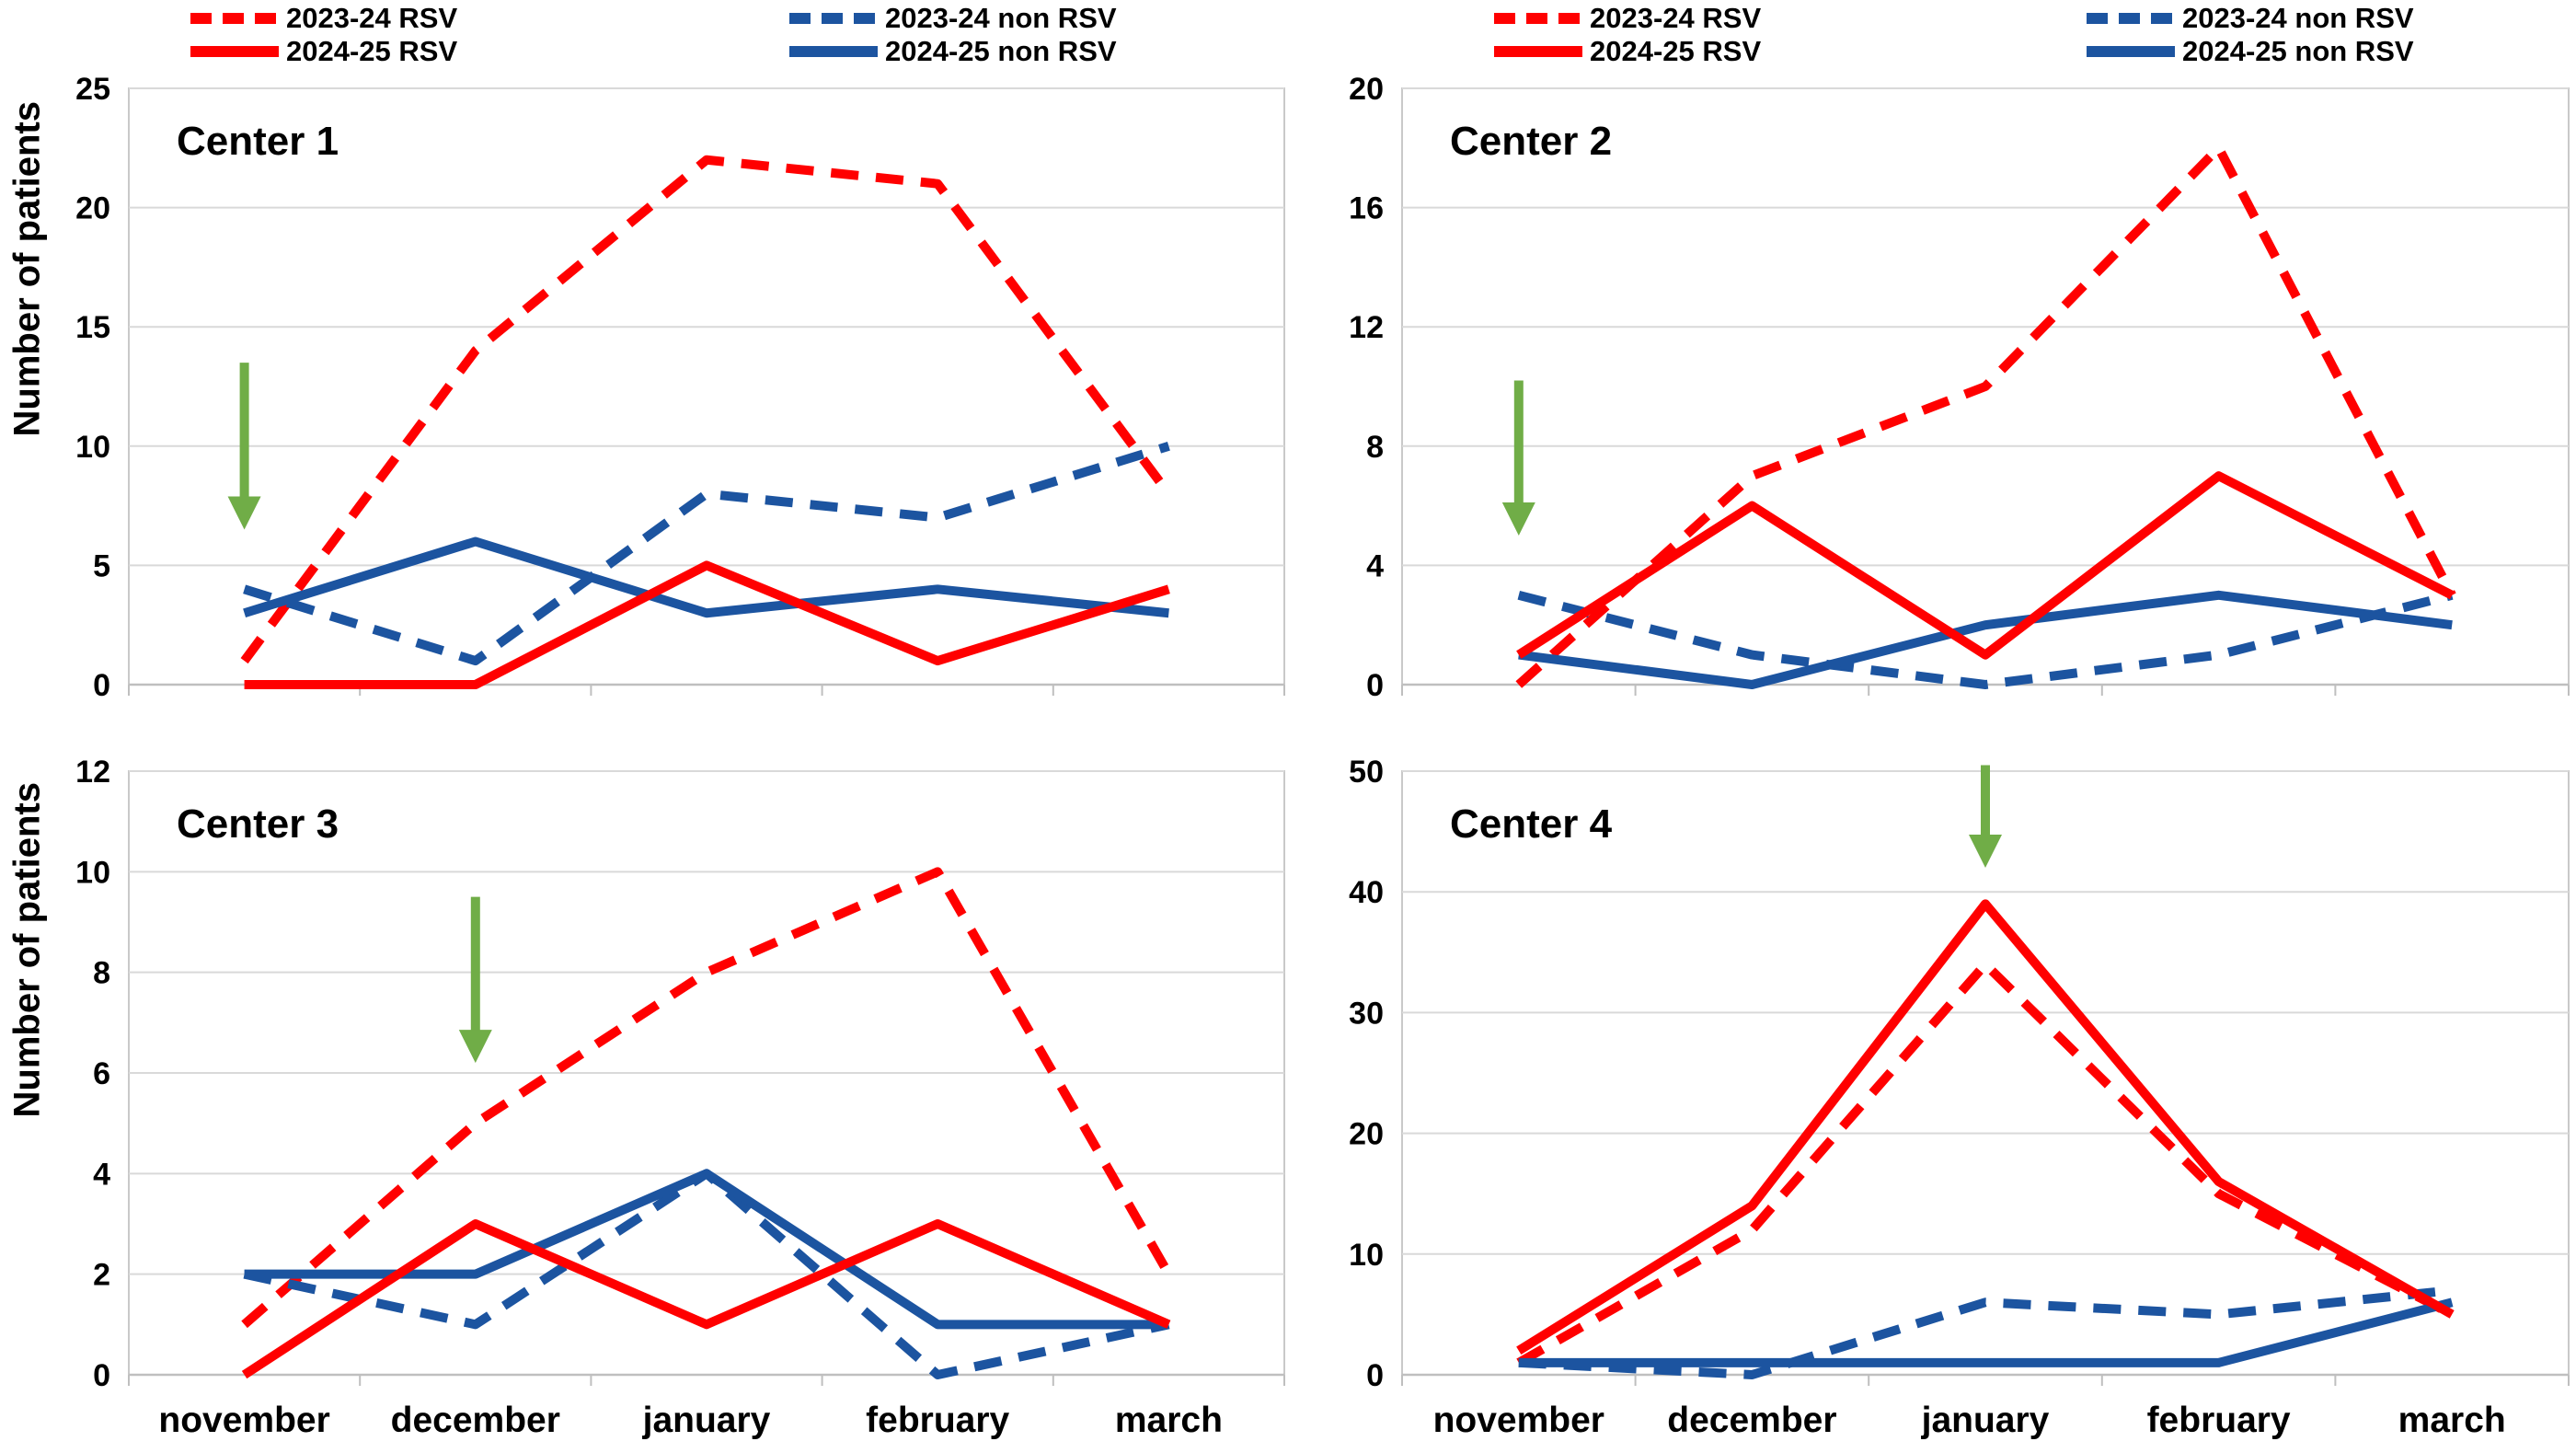 This screenshot has width=2576, height=1453. Describe the element at coordinates (101, 566) in the screenshot. I see `y-tick-label: 5` at that location.